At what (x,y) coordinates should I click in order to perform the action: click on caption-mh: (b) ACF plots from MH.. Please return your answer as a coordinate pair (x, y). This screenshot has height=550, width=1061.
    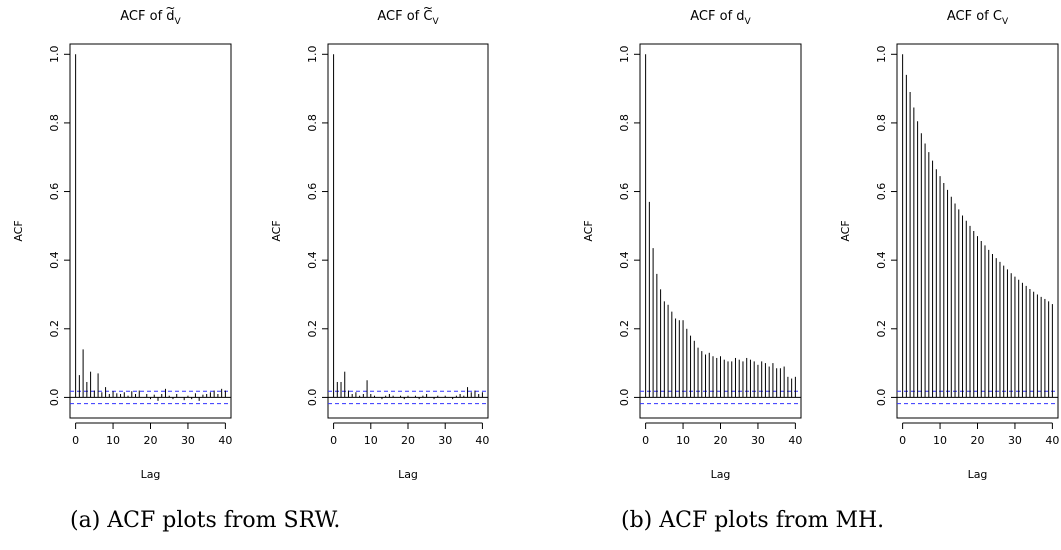
    Looking at the image, I should click on (753, 520).